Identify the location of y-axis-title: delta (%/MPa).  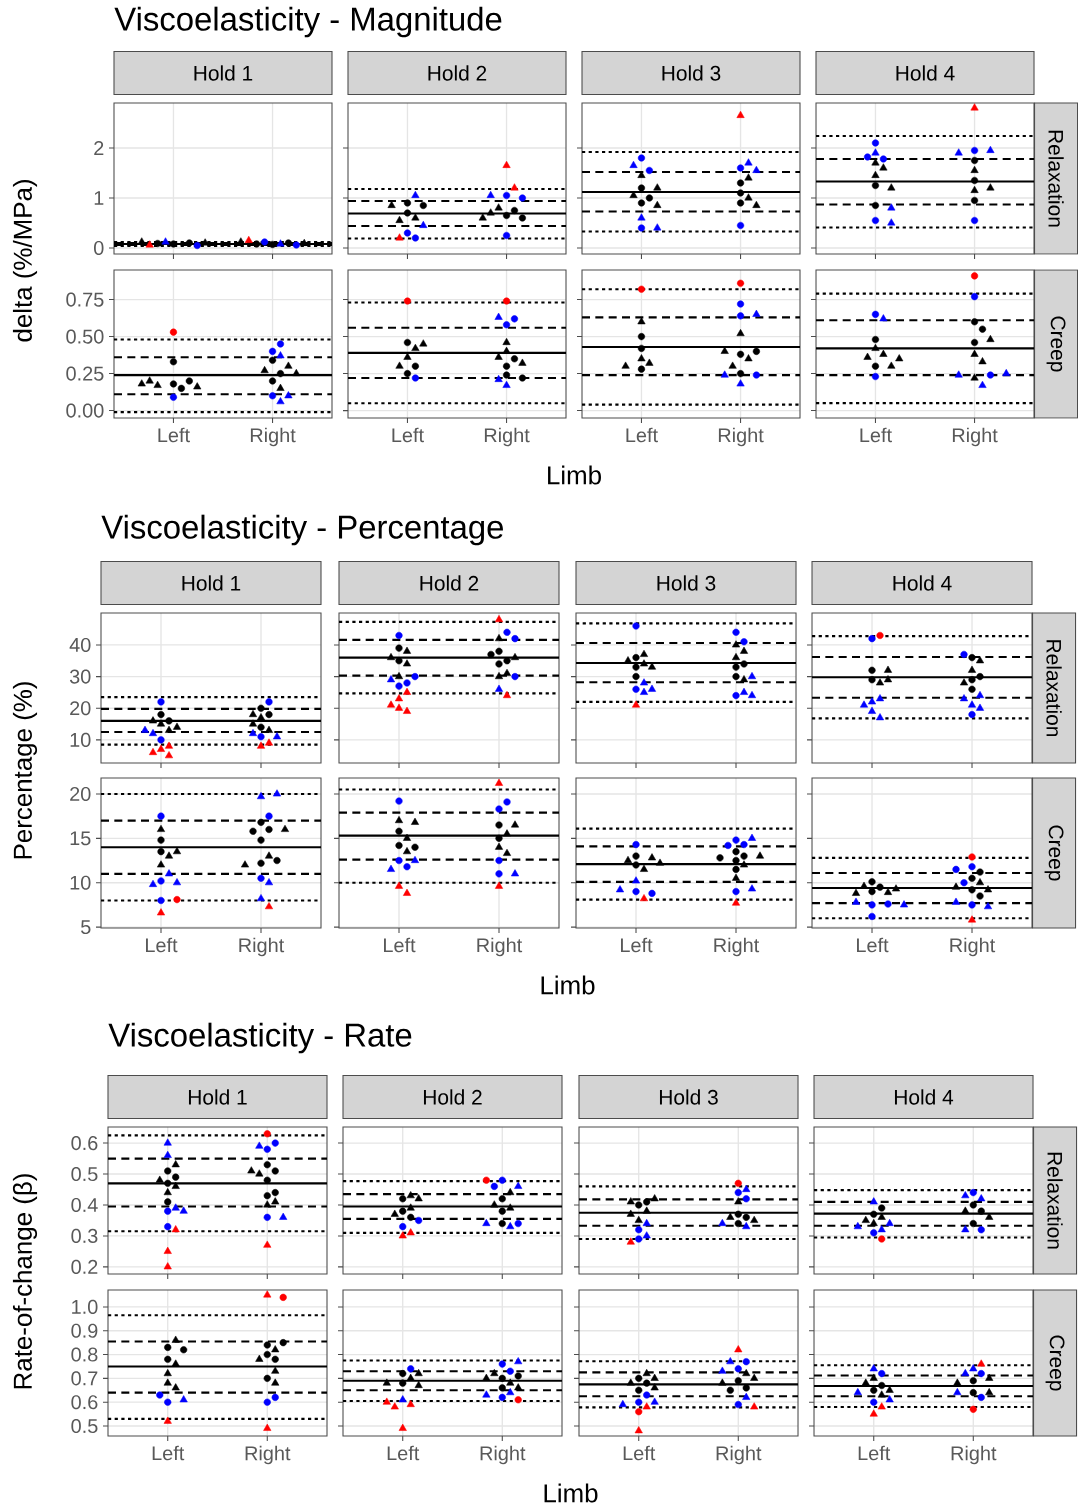
(25, 261).